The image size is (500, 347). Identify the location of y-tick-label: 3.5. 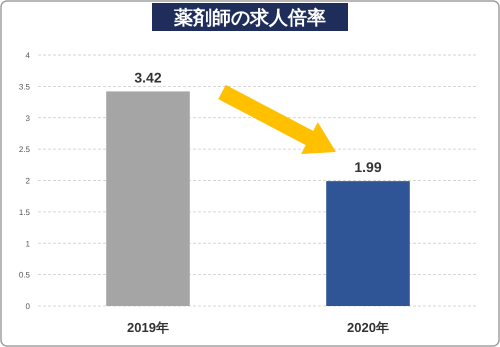
(24, 87).